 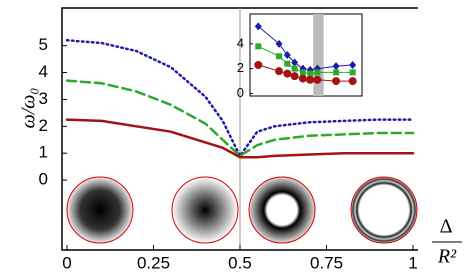 What do you see at coordinates (240, 138) in the screenshot?
I see `series-line` at bounding box center [240, 138].